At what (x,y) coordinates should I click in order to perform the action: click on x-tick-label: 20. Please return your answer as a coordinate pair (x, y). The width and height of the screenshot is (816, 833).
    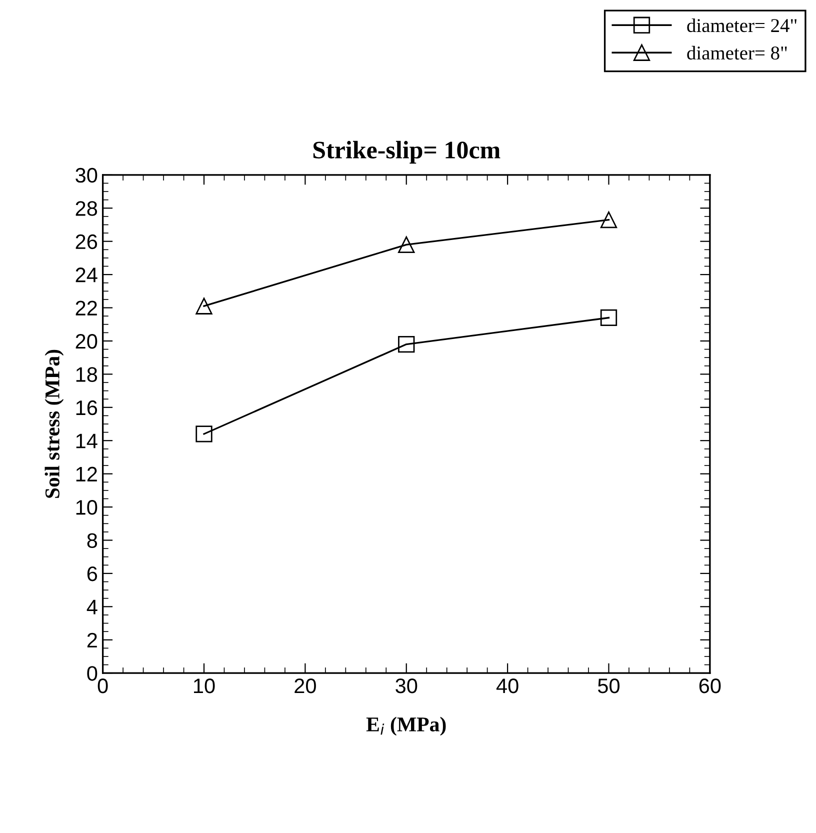
    Looking at the image, I should click on (305, 686).